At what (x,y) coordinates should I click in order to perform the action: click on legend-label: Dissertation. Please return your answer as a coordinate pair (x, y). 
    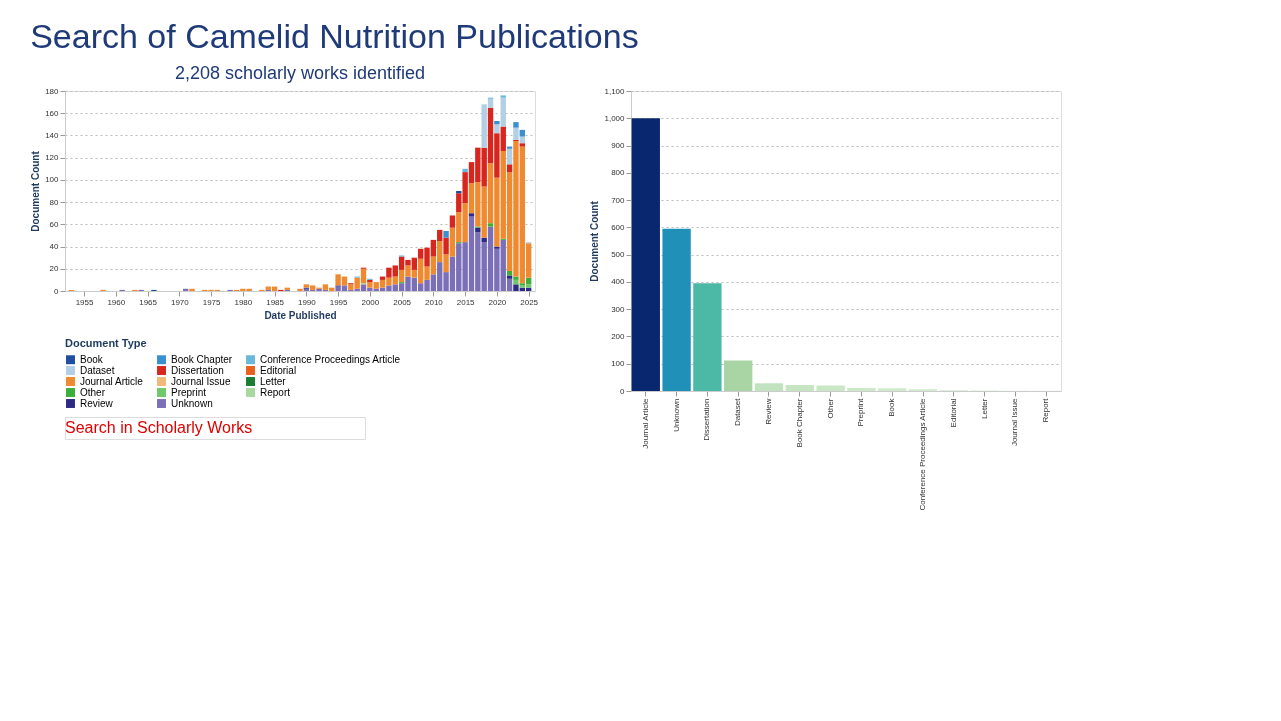
    Looking at the image, I should click on (197, 370).